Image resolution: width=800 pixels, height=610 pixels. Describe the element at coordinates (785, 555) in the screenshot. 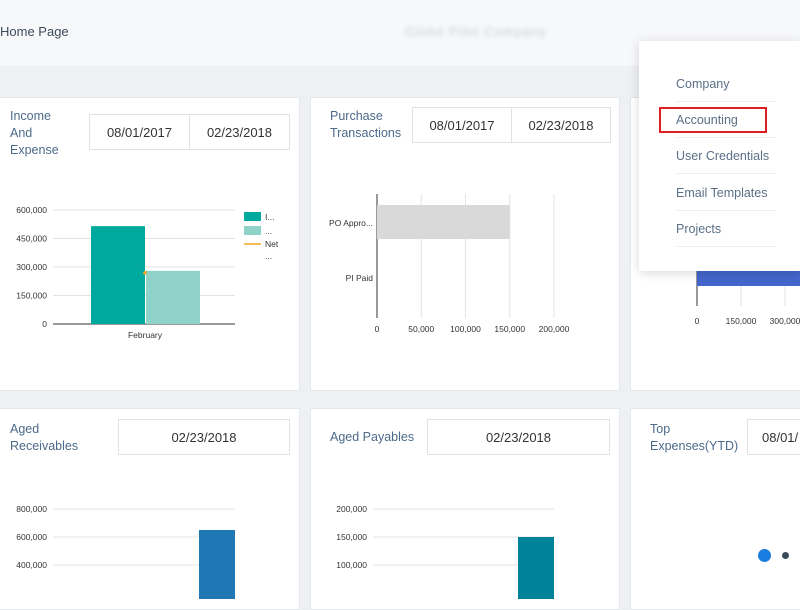

I see `carousel-dot` at that location.